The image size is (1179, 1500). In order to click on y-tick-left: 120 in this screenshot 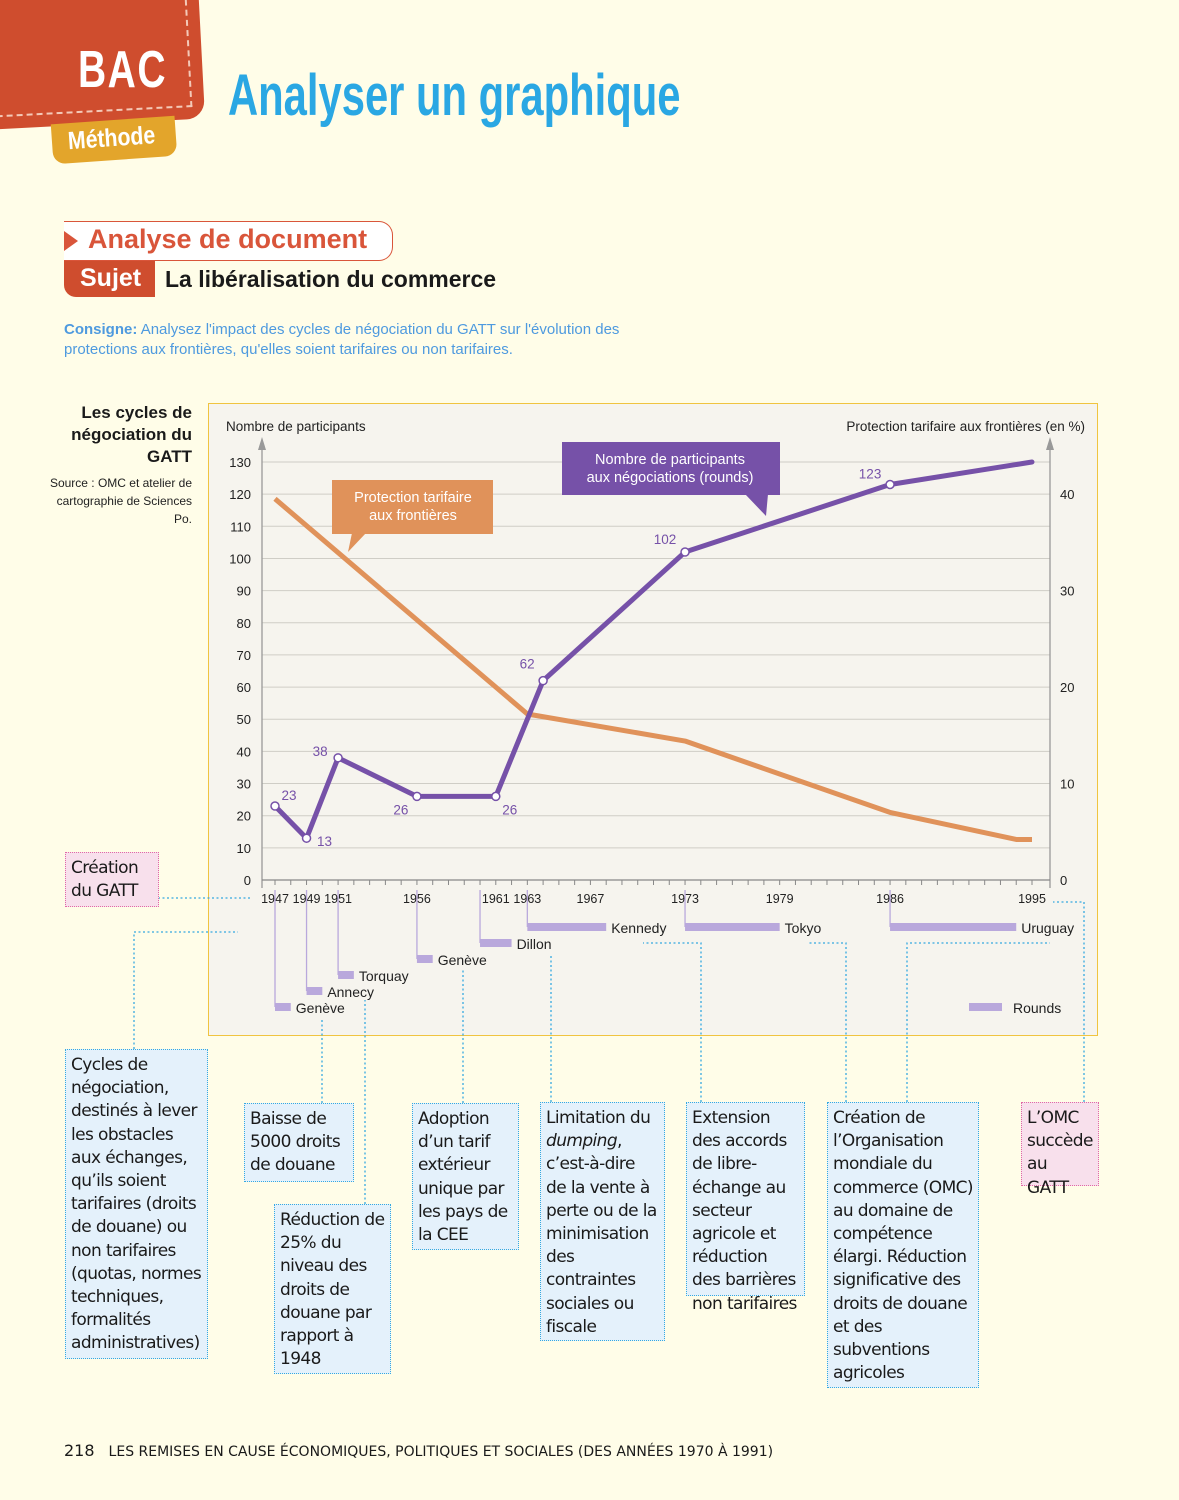, I will do `click(240, 494)`.